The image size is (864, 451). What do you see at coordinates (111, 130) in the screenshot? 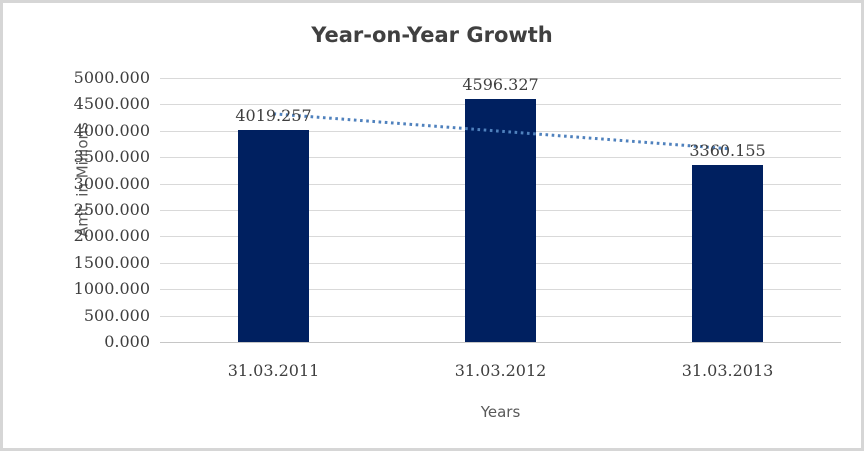
I see `y-tick-label: 4000.000` at bounding box center [111, 130].